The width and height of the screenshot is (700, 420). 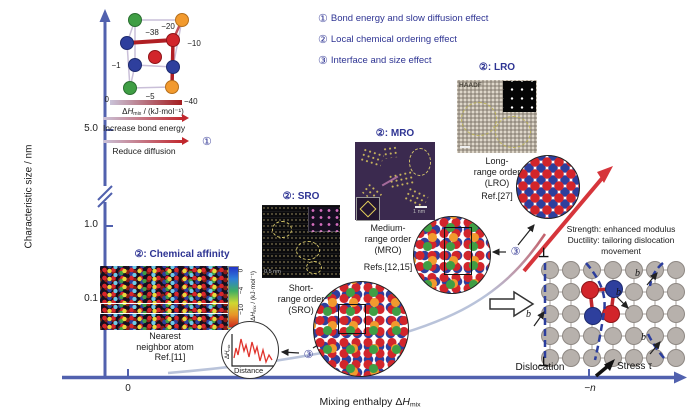 I want to click on burgers-arrows, so click(x=597, y=313).